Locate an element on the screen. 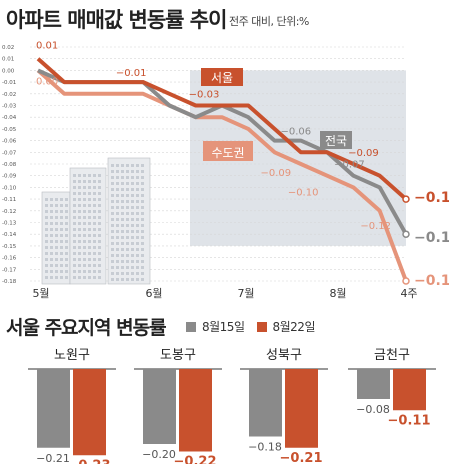  y-tick-label: -0.03 is located at coordinates (9, 107).